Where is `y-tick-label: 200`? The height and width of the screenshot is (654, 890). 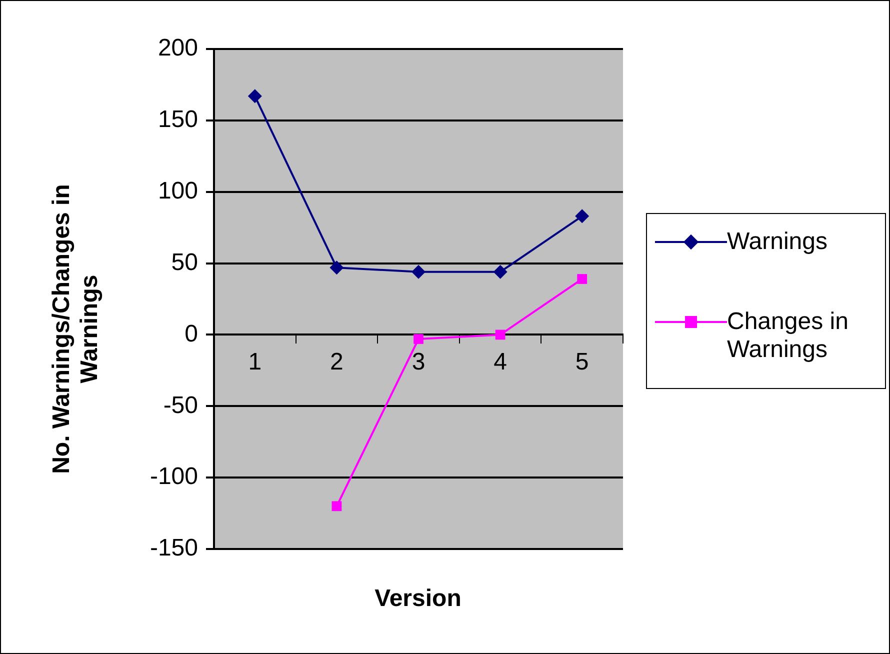
y-tick-label: 200 is located at coordinates (178, 48).